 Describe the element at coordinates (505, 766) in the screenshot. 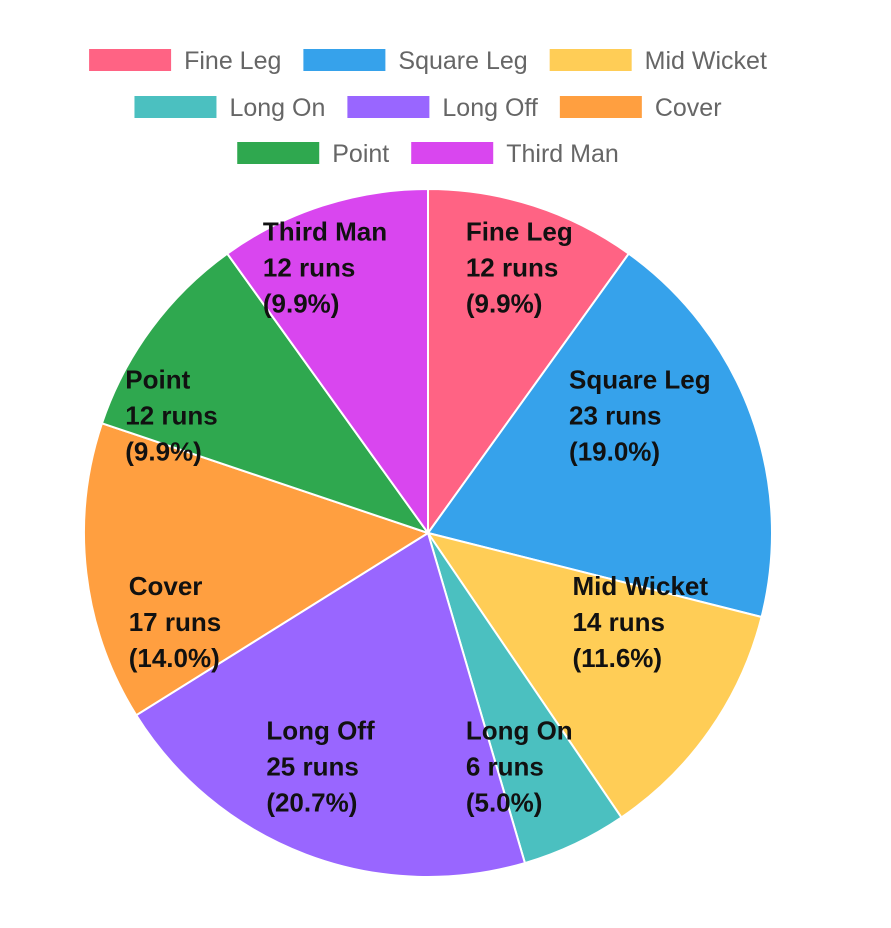

I see `slice-label-value: 6 runs` at that location.